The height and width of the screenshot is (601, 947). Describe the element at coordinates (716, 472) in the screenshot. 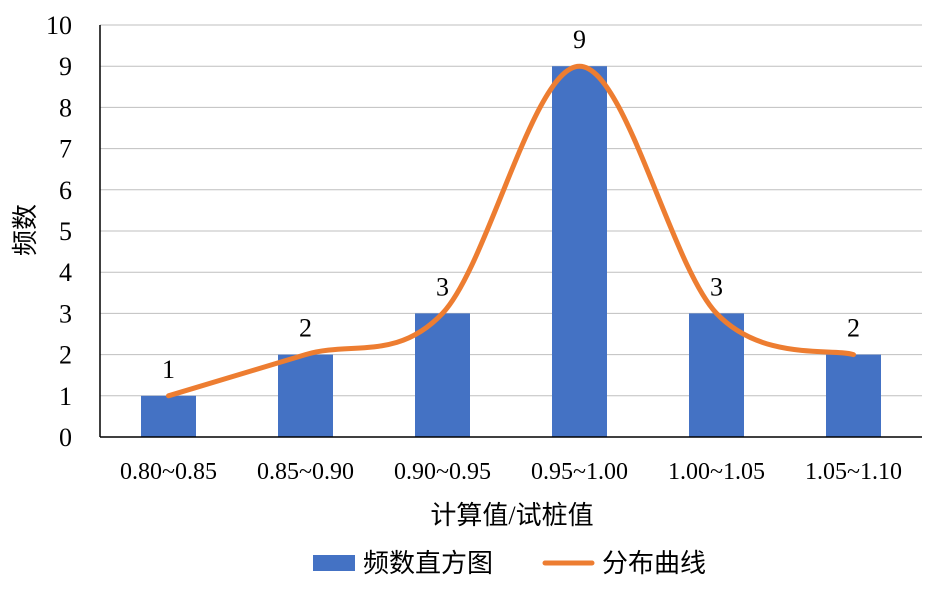

I see `x-tick-label: 1.00~1.05` at that location.